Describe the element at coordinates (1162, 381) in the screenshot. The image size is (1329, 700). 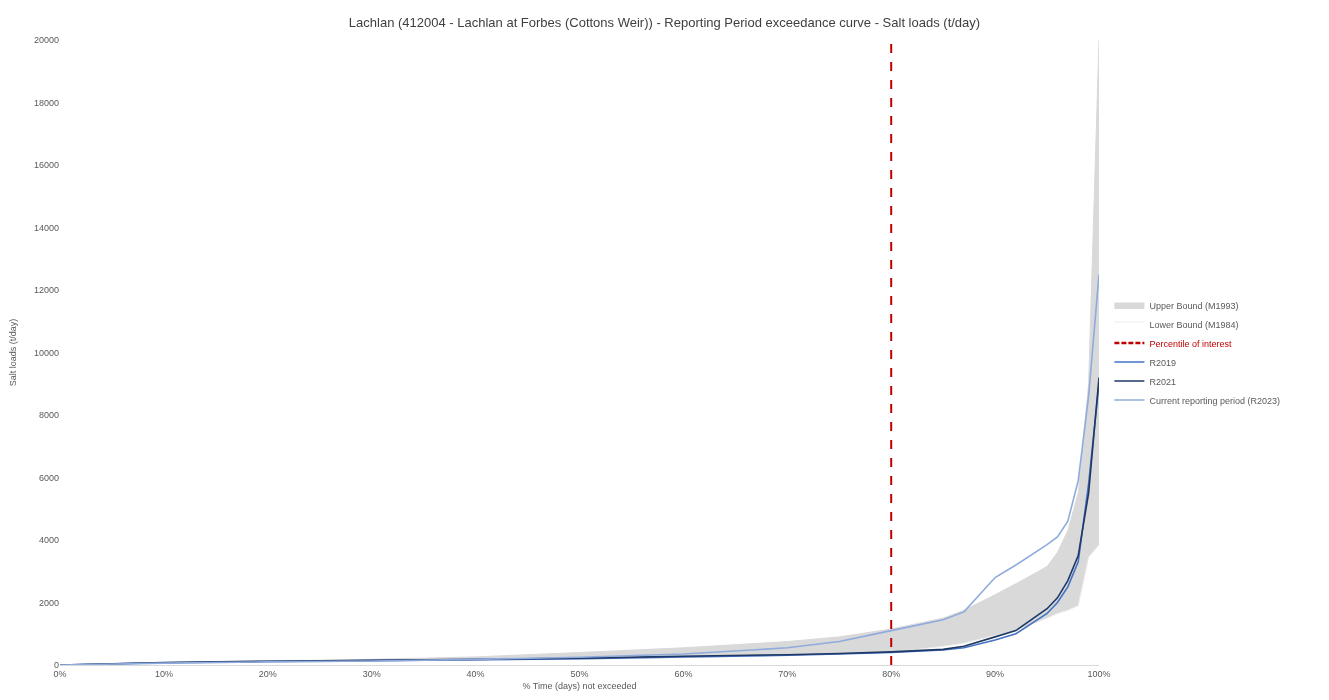
I see `legend-label: R2021` at that location.